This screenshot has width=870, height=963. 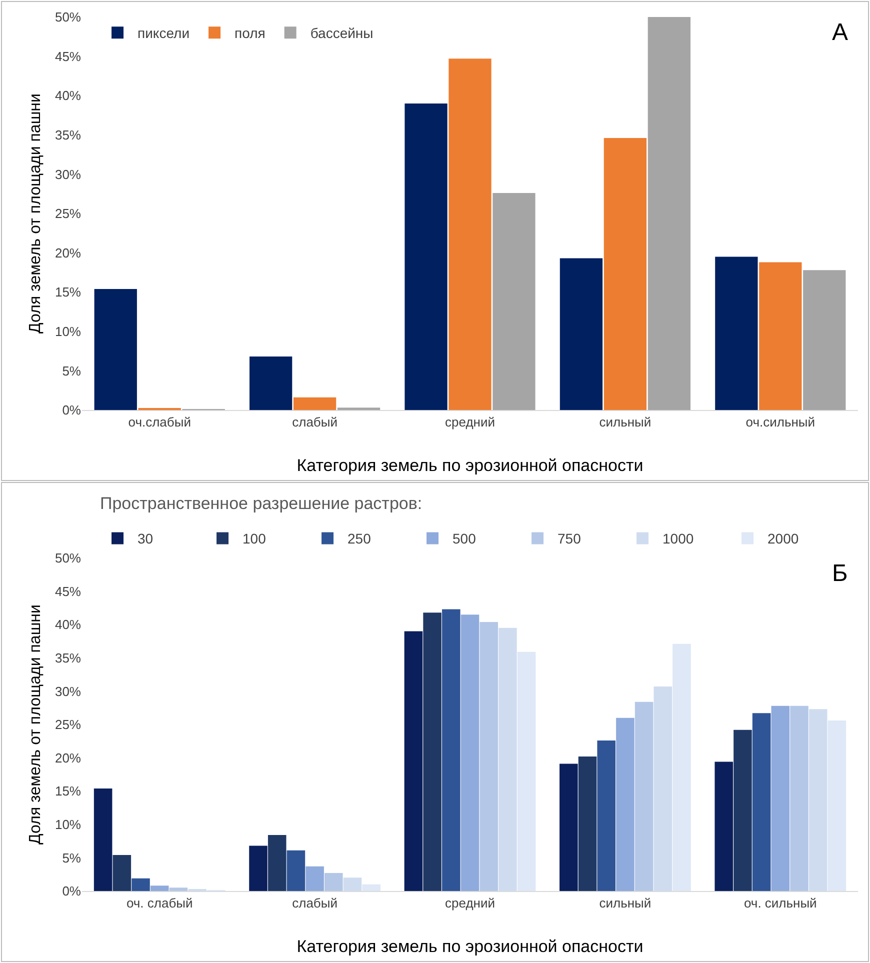 What do you see at coordinates (840, 573) in the screenshot?
I see `annotation: Б` at bounding box center [840, 573].